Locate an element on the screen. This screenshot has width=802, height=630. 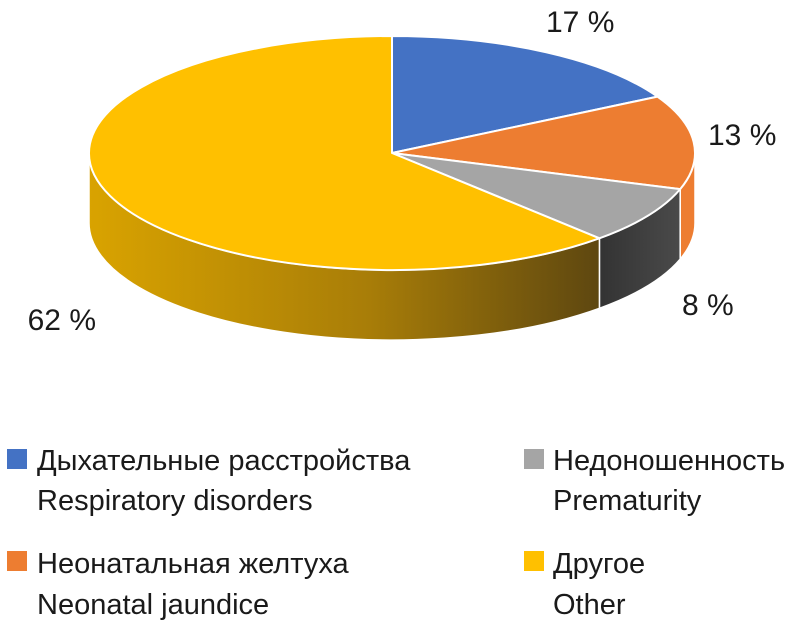
legend-item-neonatal-jaundice: Неонатальная желтуха Neonatal jaundice is located at coordinates (178, 584).